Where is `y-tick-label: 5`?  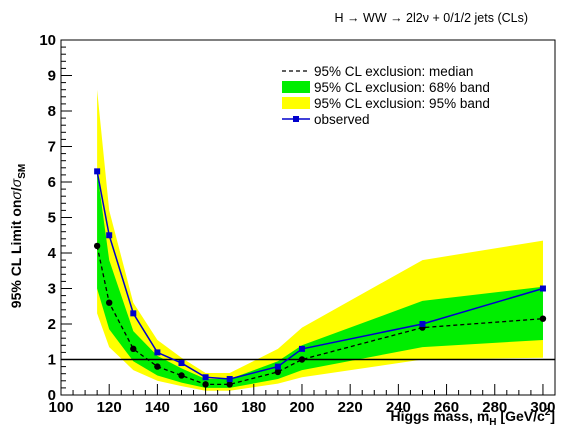
y-tick-label: 5 is located at coordinates (52, 218).